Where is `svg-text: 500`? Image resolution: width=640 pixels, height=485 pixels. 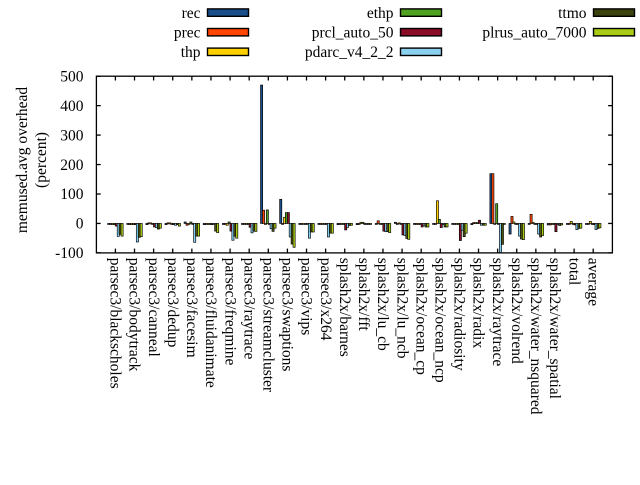
svg-text: 500 is located at coordinates (72, 76).